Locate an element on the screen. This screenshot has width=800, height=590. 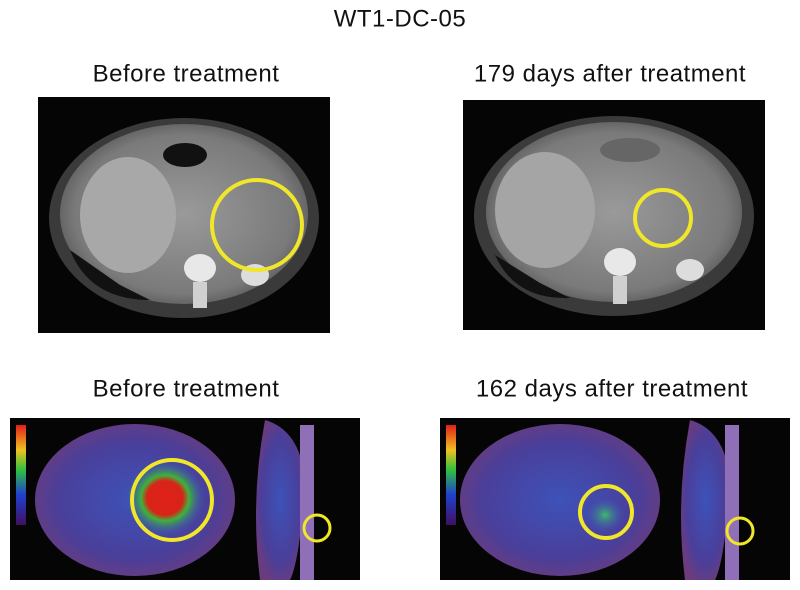
panel-label: 162 days after treatment is located at coordinates (612, 388).